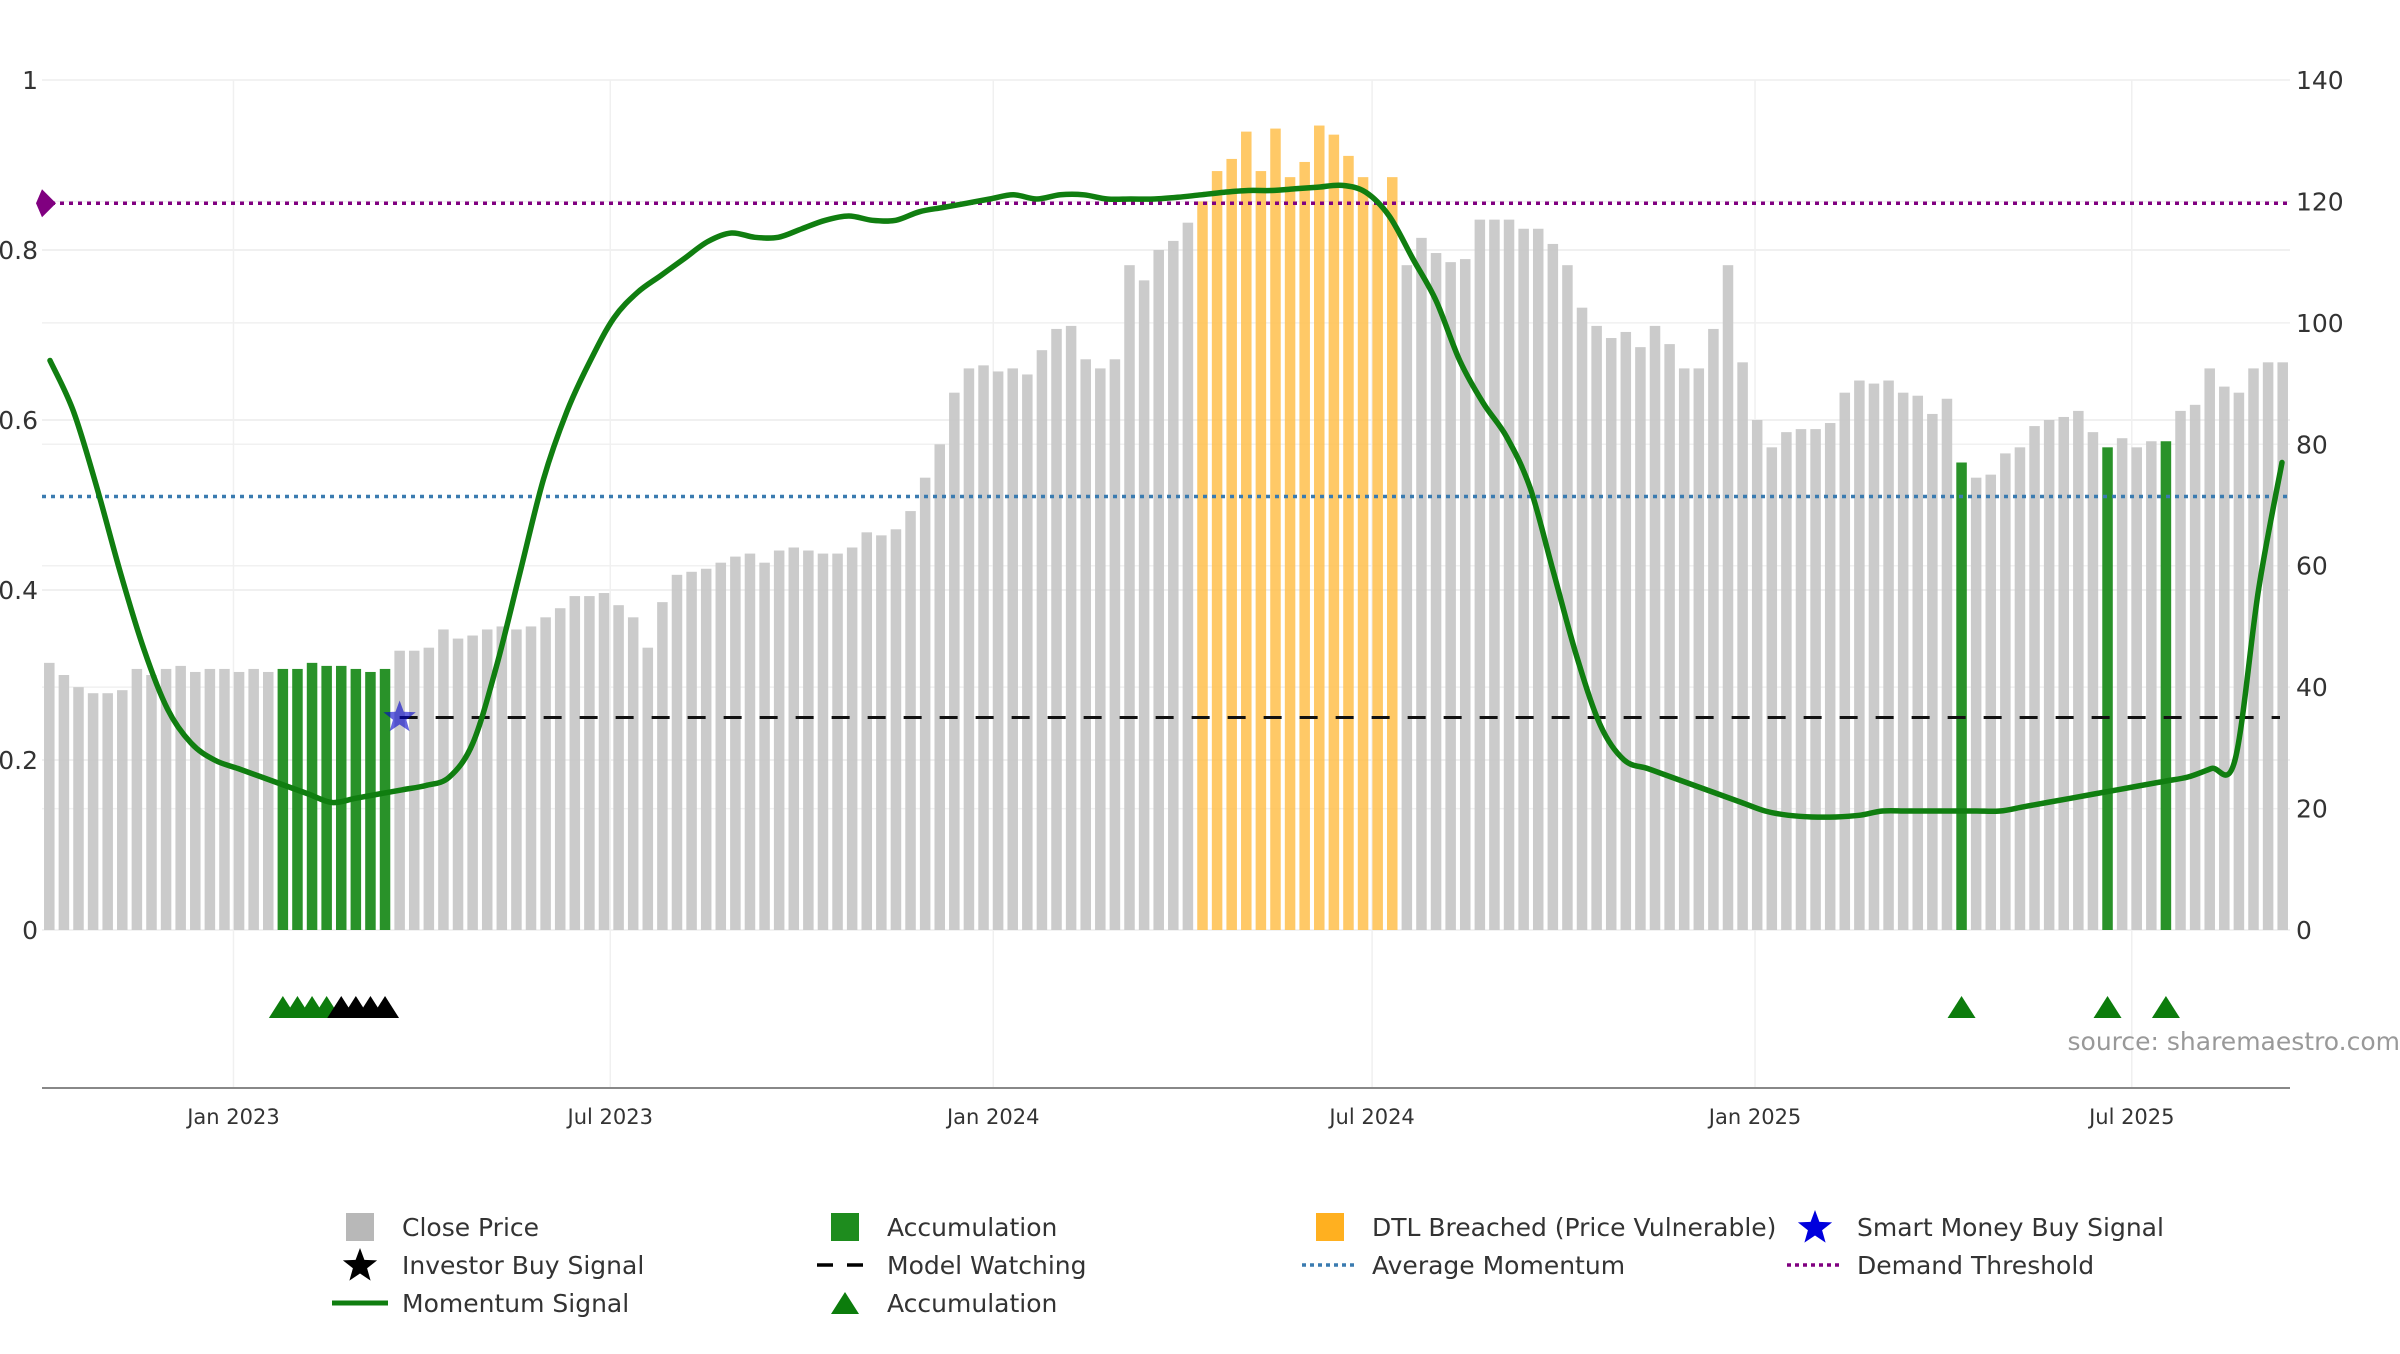  Describe the element at coordinates (2312, 444) in the screenshot. I see `right-axis-tick-label: 80` at that location.